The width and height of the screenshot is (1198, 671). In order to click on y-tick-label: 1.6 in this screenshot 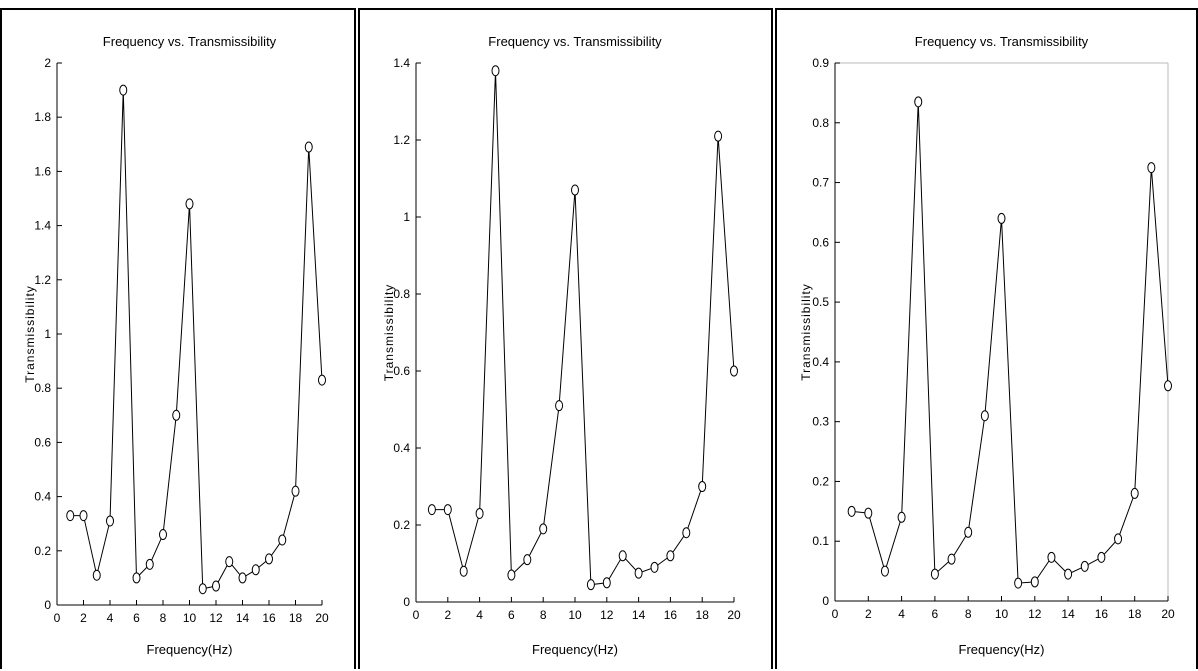, I will do `click(42, 171)`.